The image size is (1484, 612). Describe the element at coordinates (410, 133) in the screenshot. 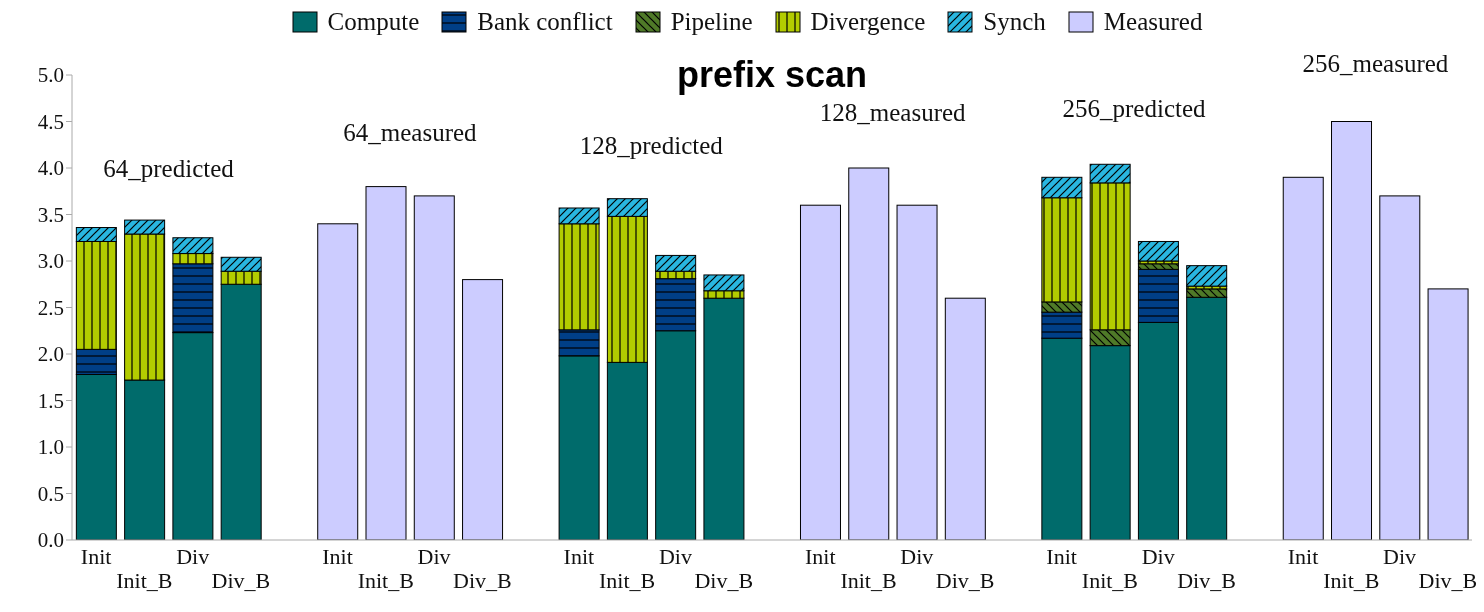

I see `annotation: 64_measured` at that location.